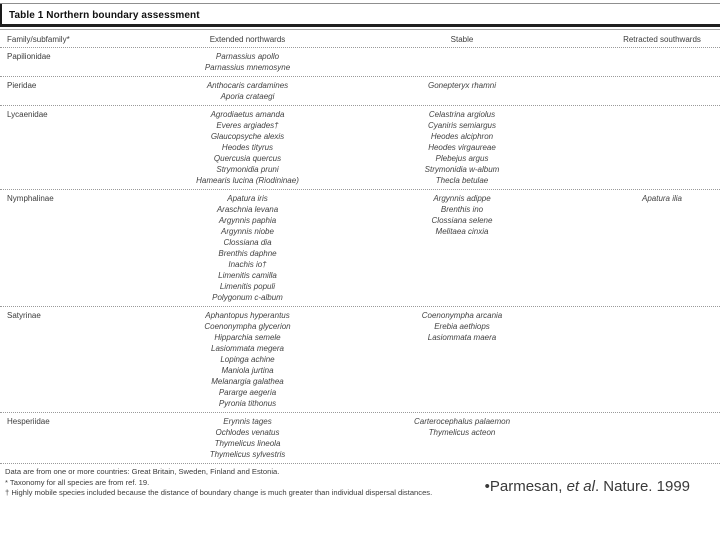  I want to click on citation-etal: et al, so click(580, 486).